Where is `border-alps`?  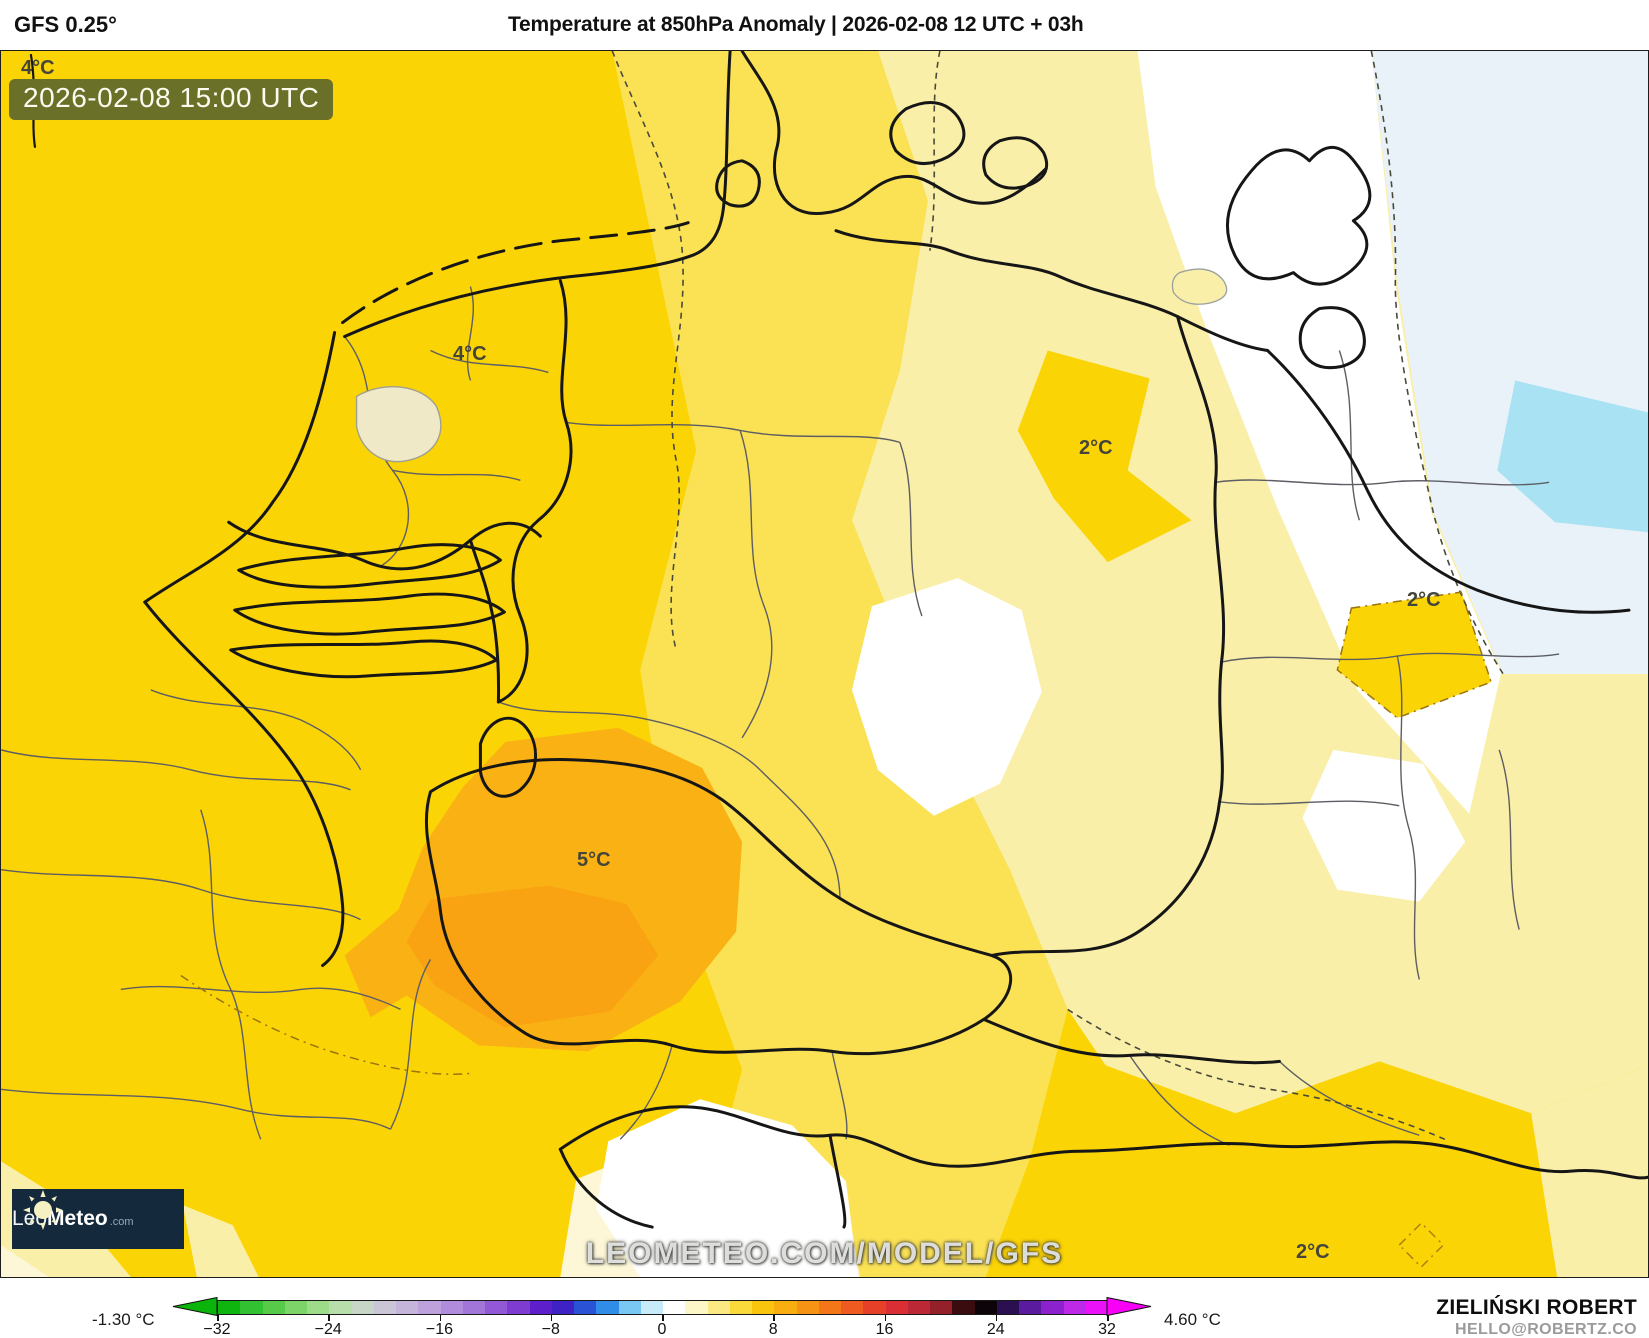 border-alps is located at coordinates (1103, 1142).